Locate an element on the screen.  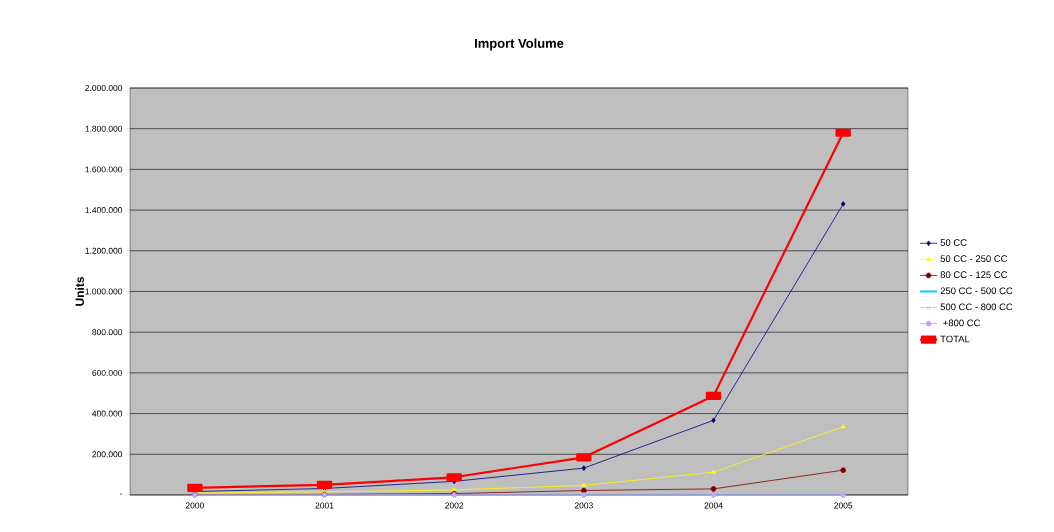
x-tick-label: 2000 is located at coordinates (194, 505).